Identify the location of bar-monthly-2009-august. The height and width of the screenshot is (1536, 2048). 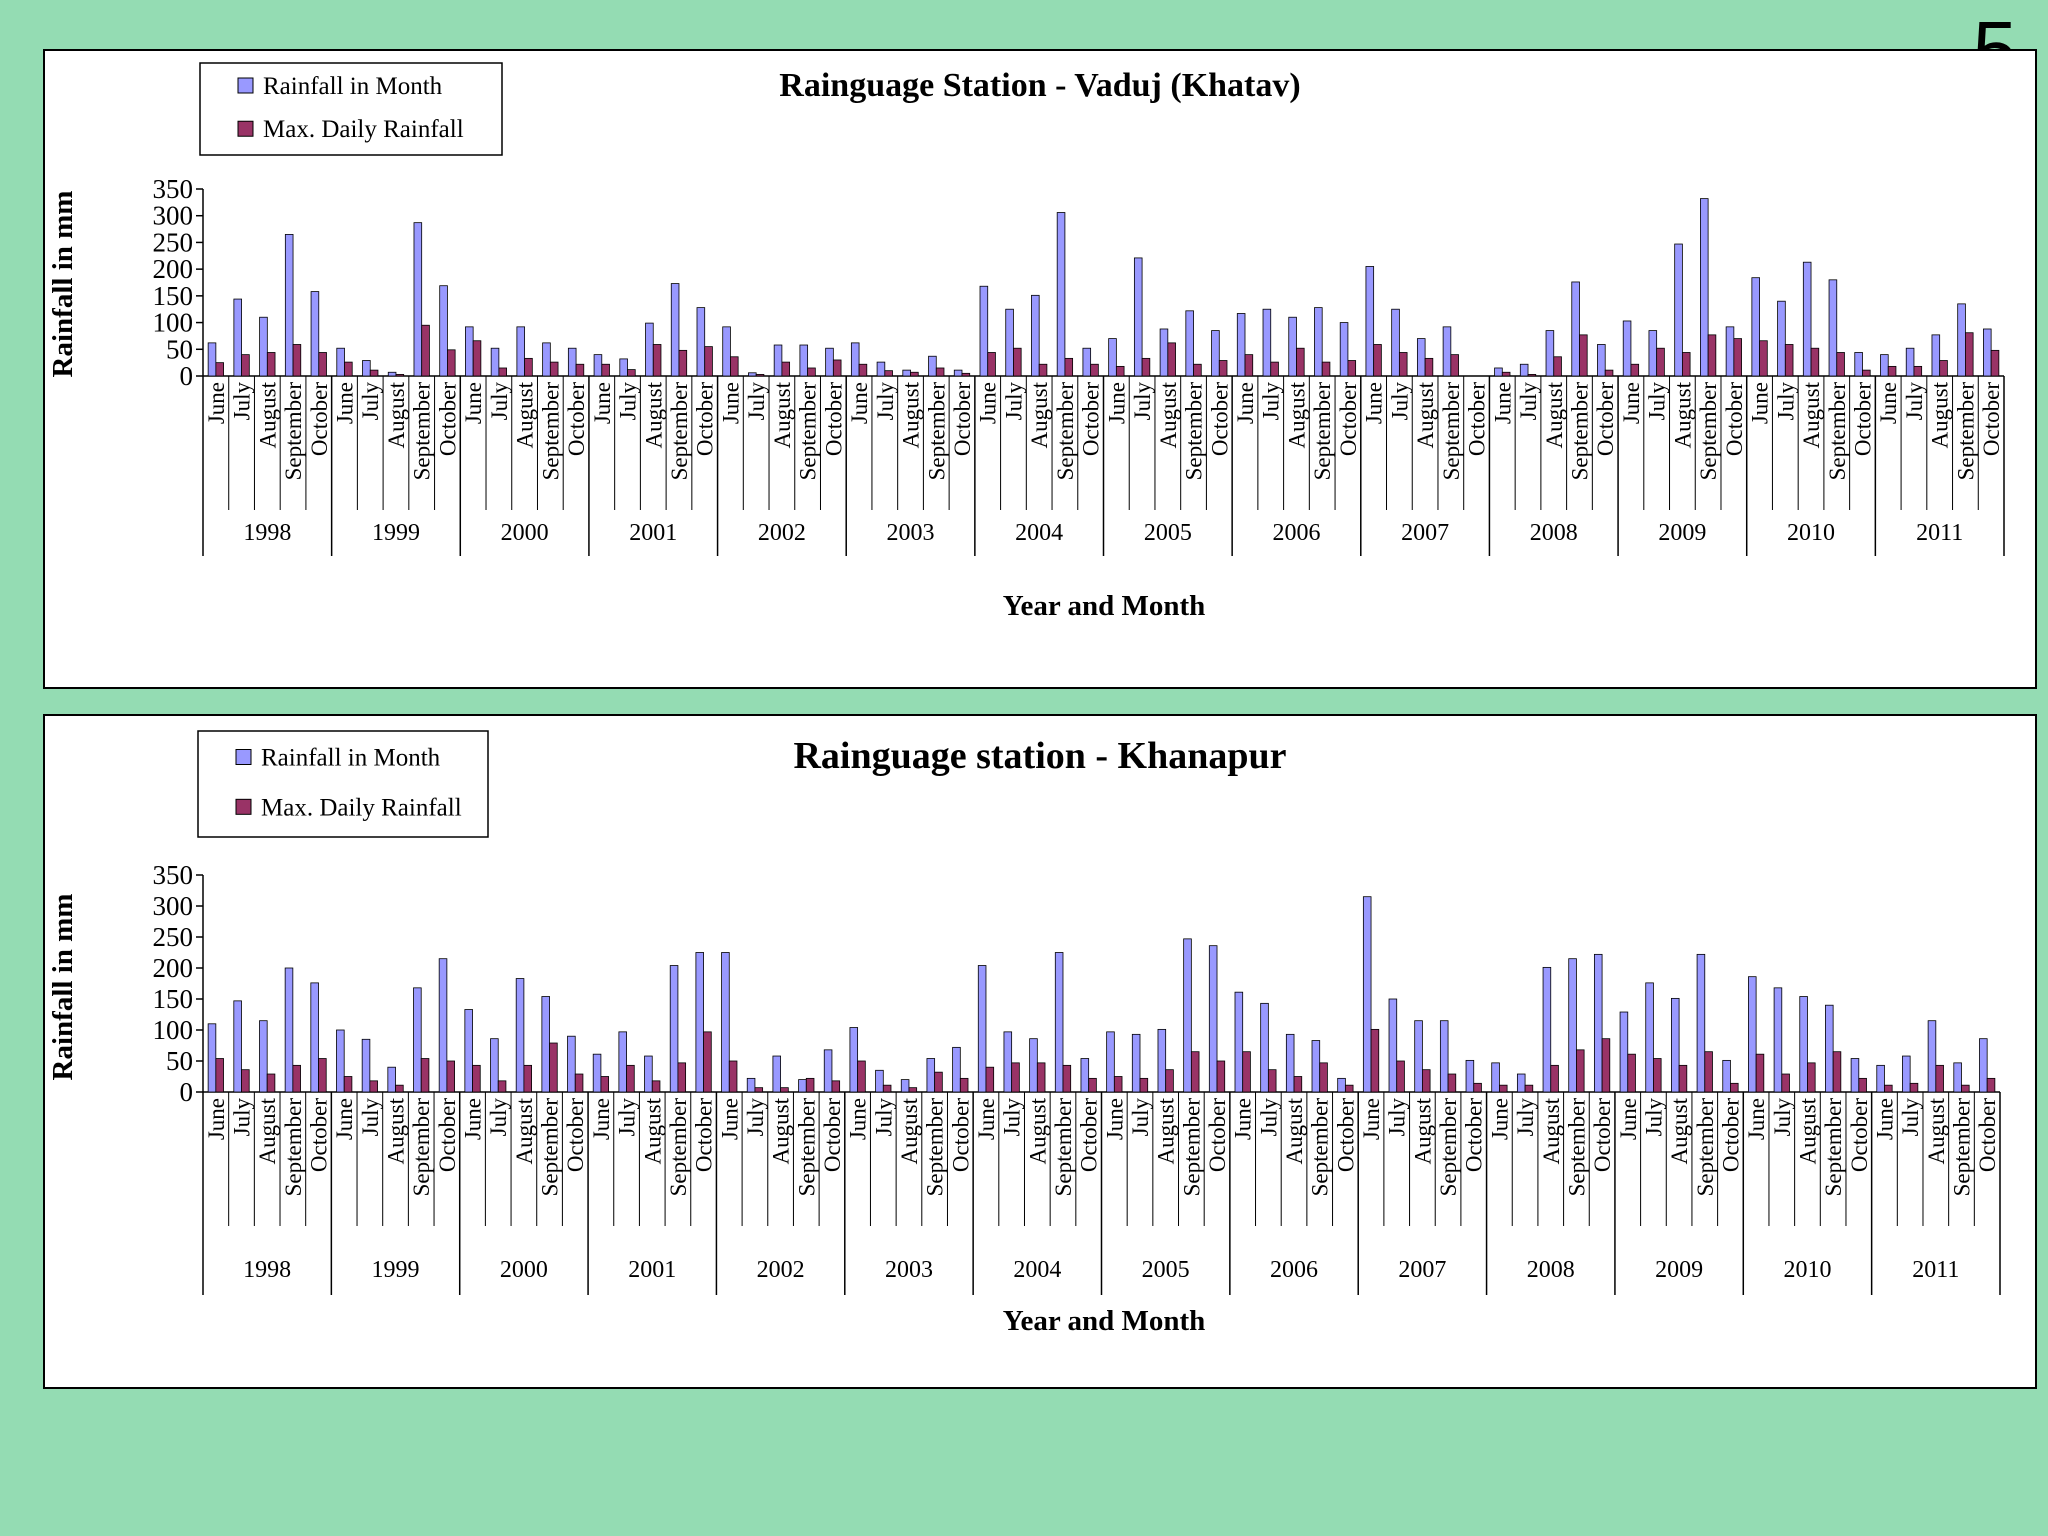
(1678, 310).